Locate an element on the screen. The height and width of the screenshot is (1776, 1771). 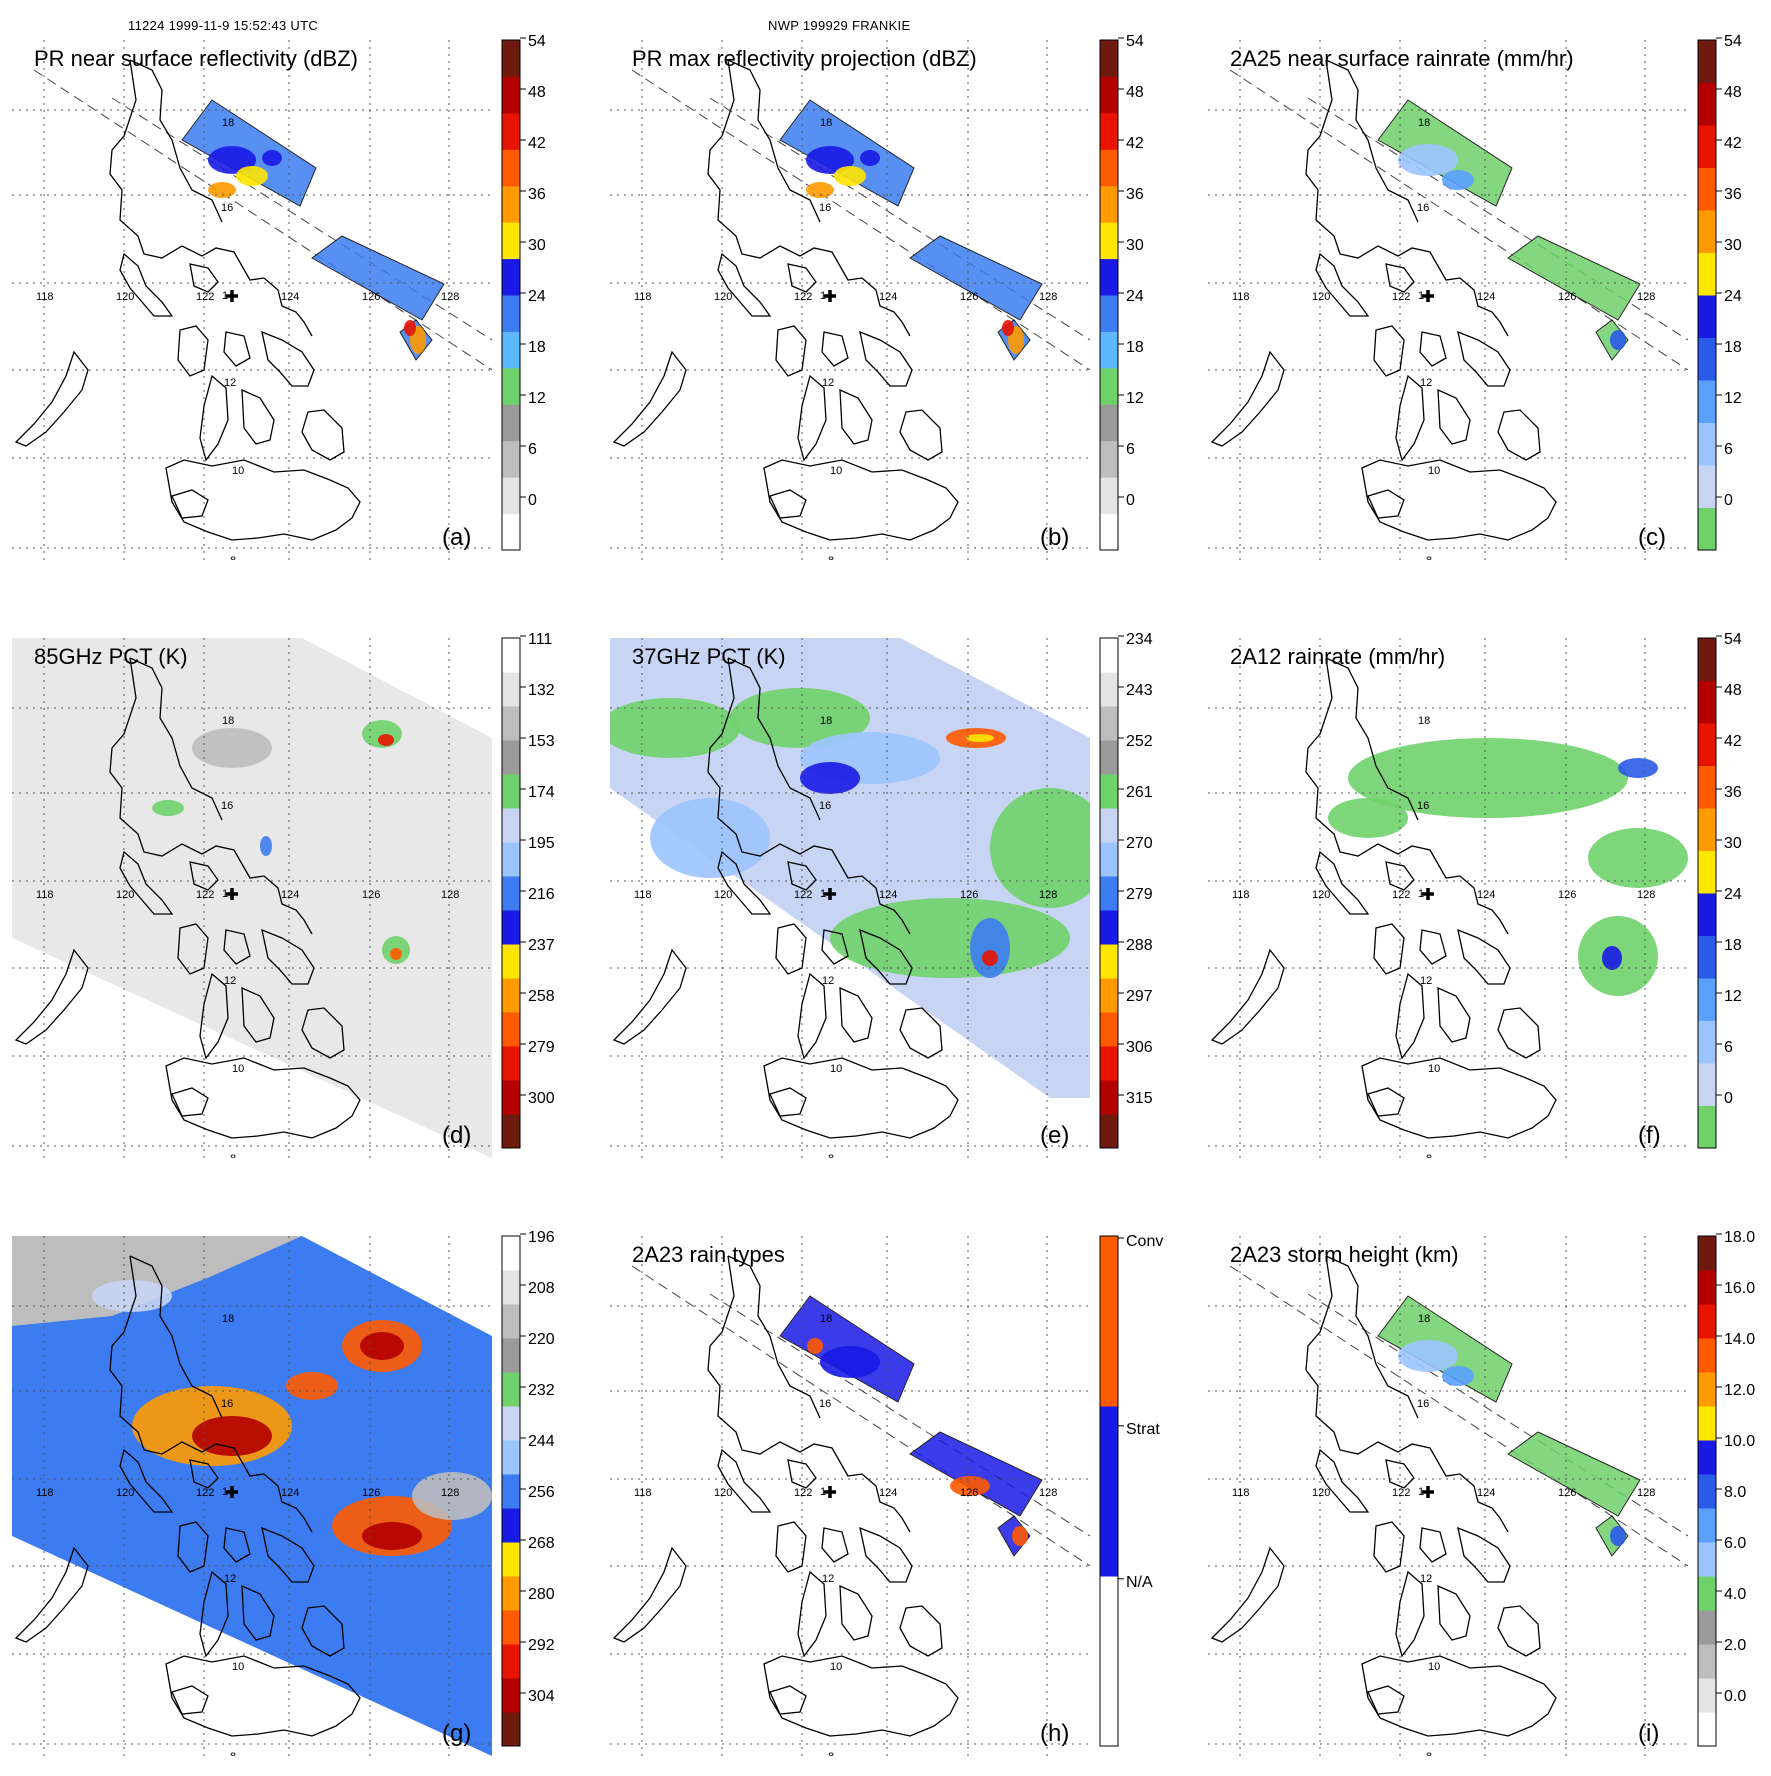
panel-title: 2A12 rainrate (mm/hr) is located at coordinates (1337, 656).